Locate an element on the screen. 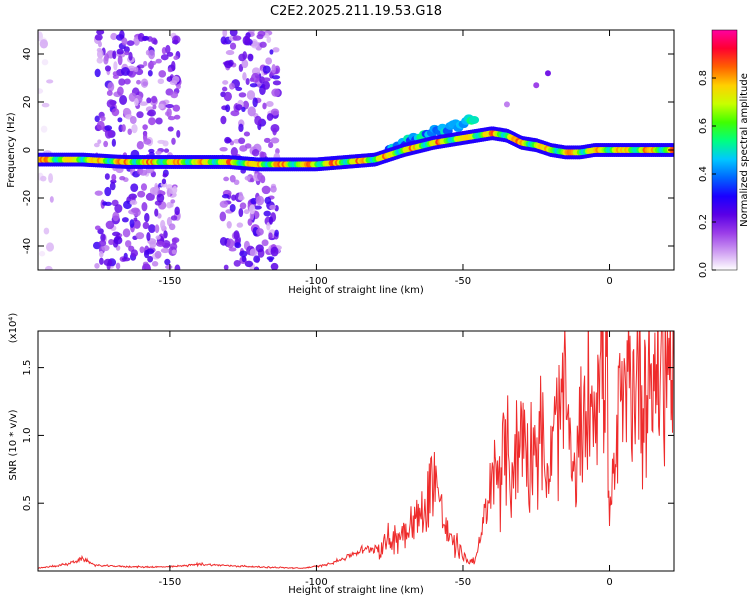  x-tick-label: -50 is located at coordinates (463, 281).